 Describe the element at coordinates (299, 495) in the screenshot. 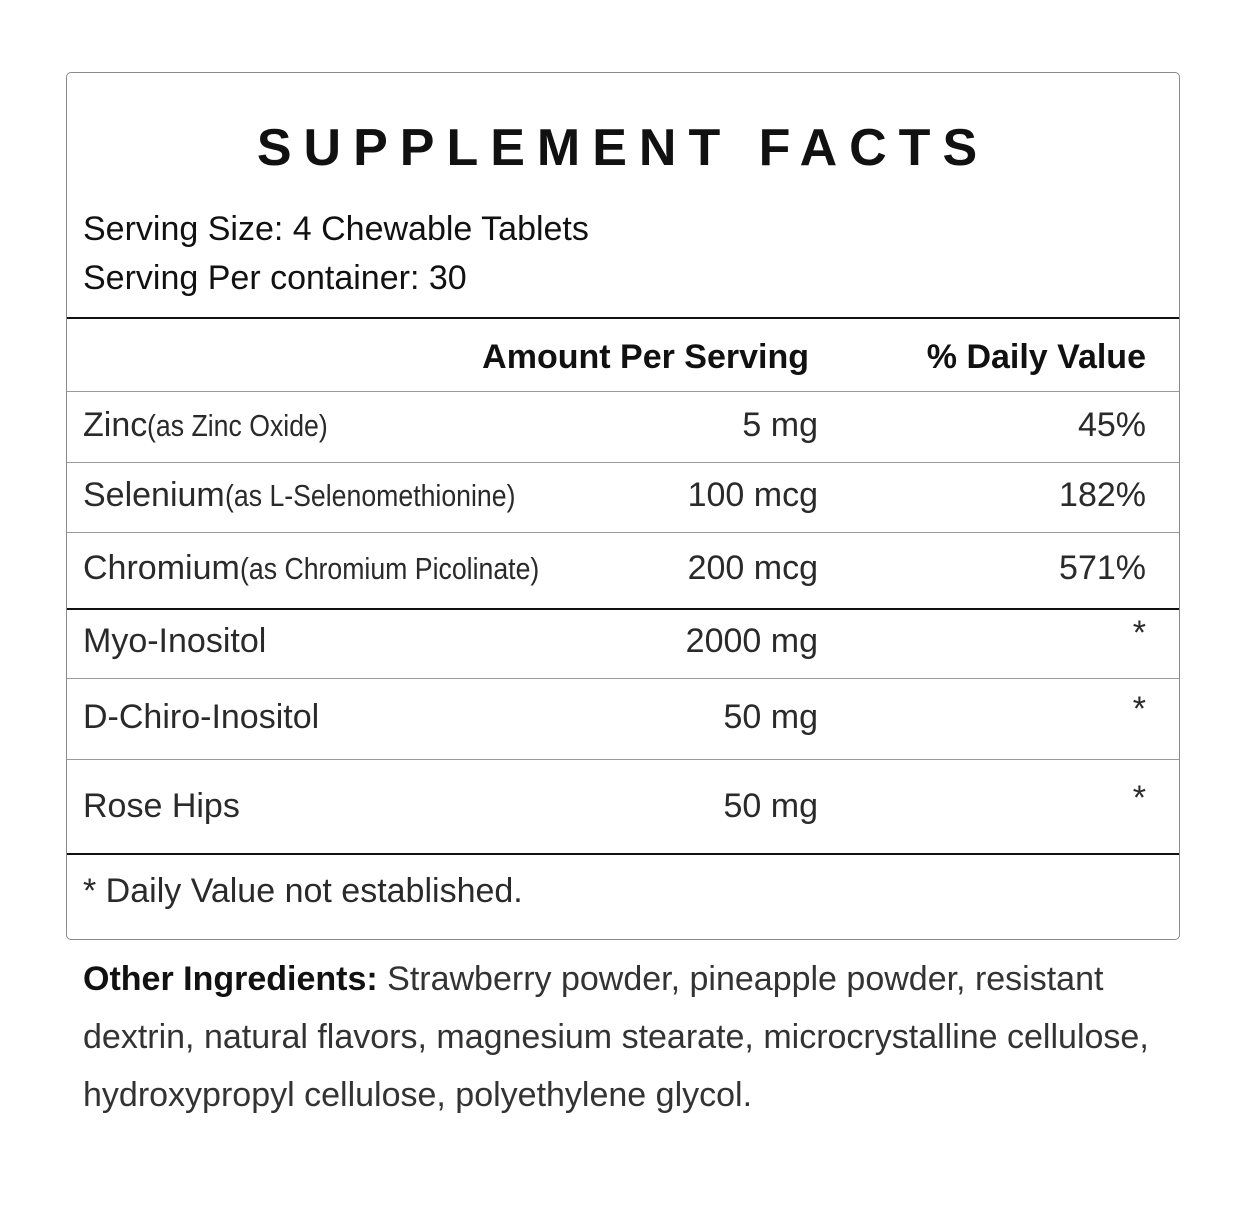

I see `nutrient-name: Selenium(as L-Selenomethionine)` at that location.